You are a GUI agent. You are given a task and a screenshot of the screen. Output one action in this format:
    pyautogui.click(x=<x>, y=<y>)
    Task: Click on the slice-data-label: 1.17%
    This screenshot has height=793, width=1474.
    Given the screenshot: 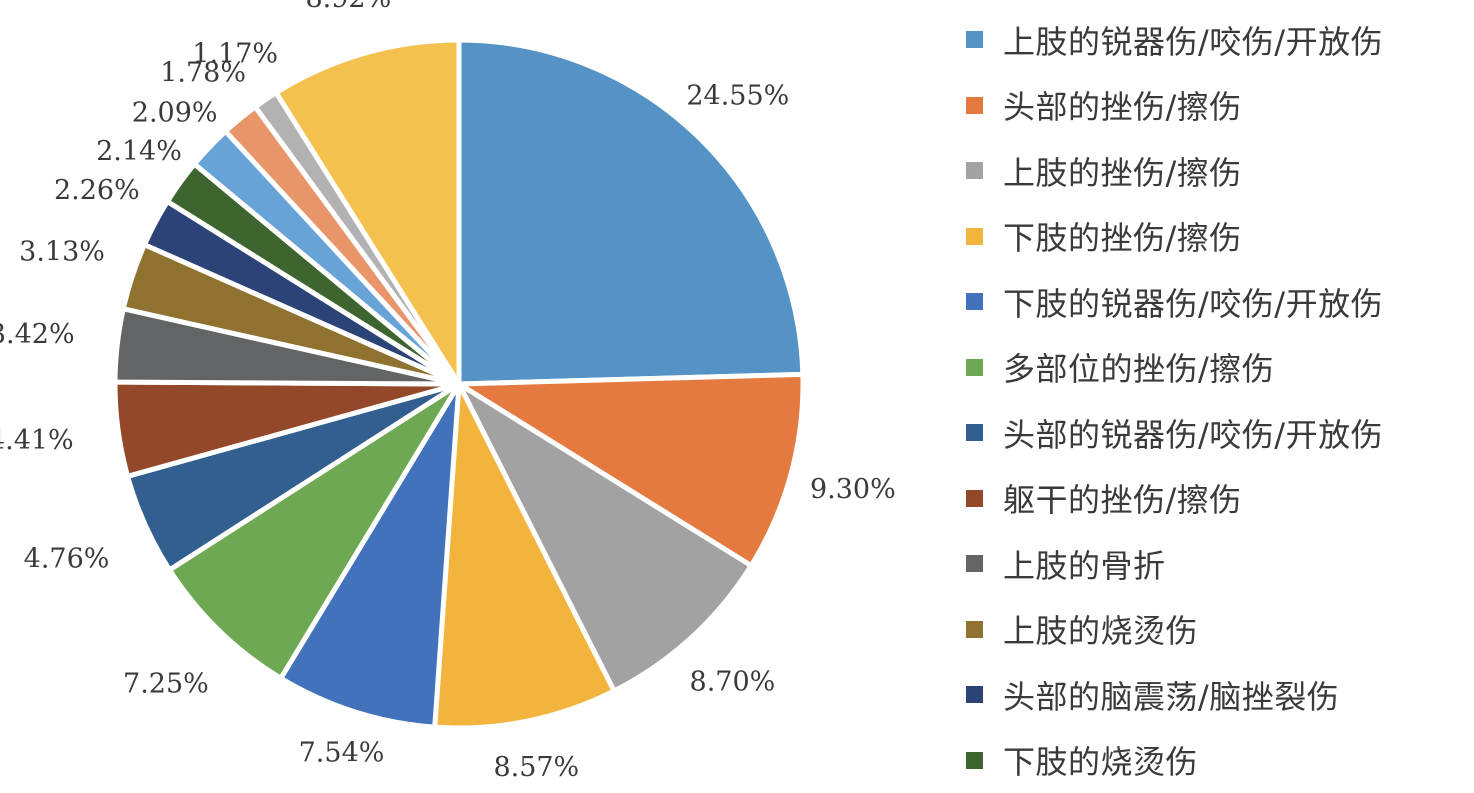 What is the action you would take?
    pyautogui.click(x=235, y=53)
    